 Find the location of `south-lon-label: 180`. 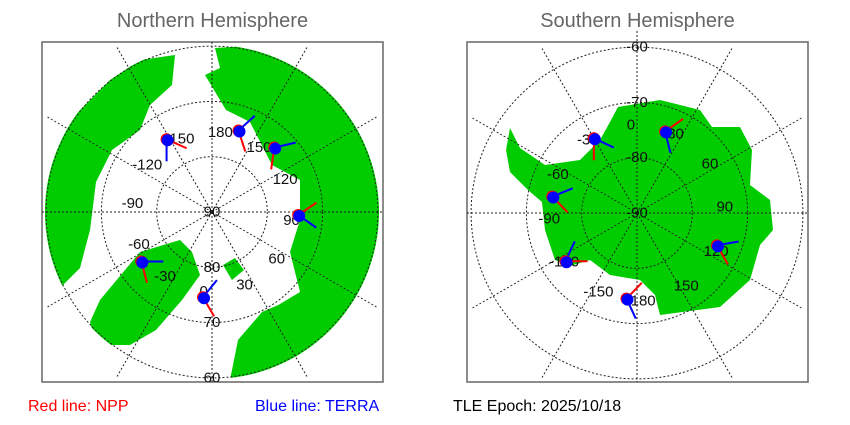

south-lon-label: 180 is located at coordinates (643, 300).